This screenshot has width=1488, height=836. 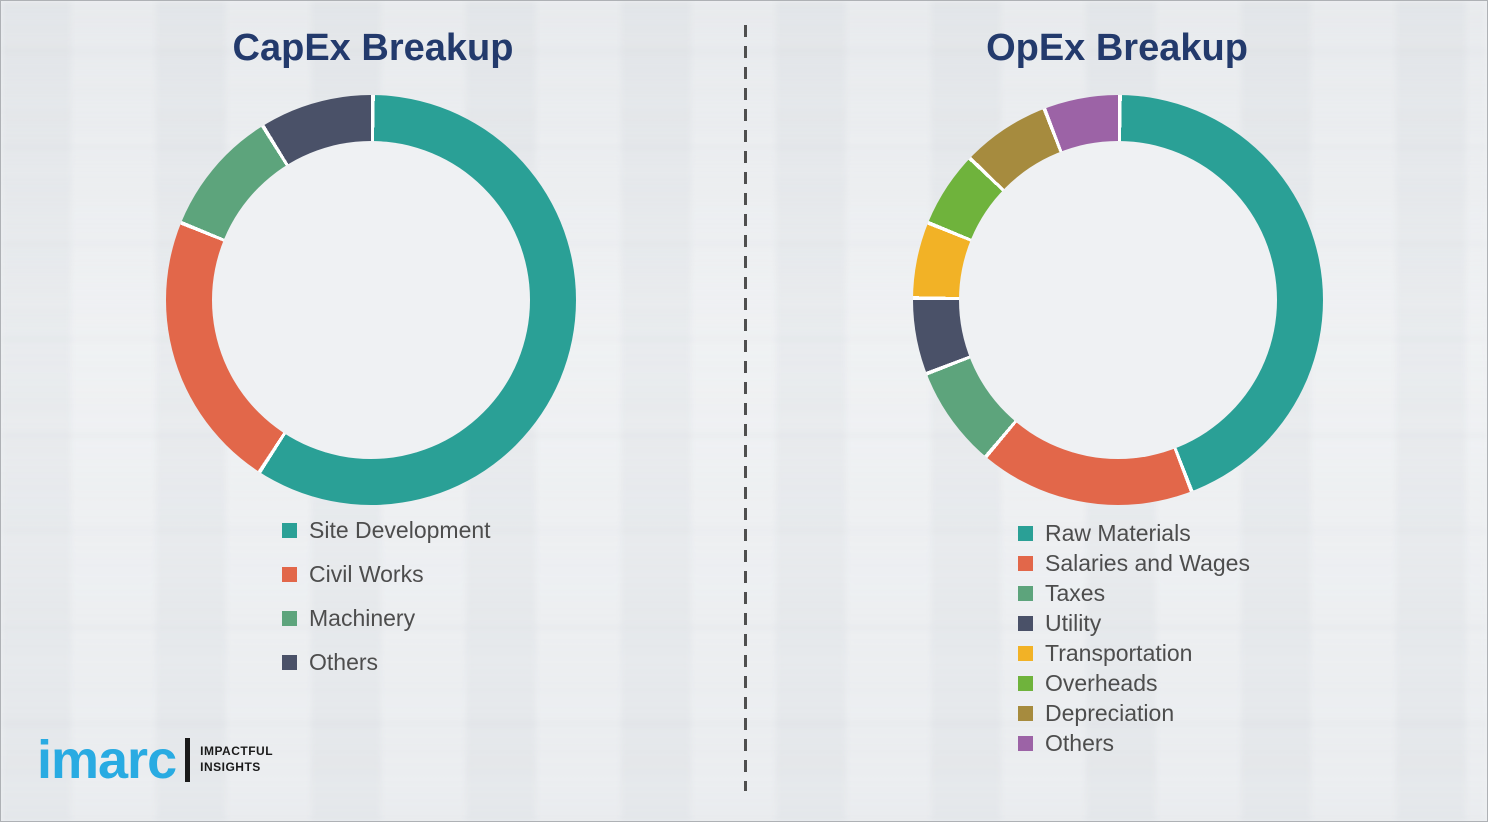 I want to click on legend-item: Civil Works, so click(x=386, y=574).